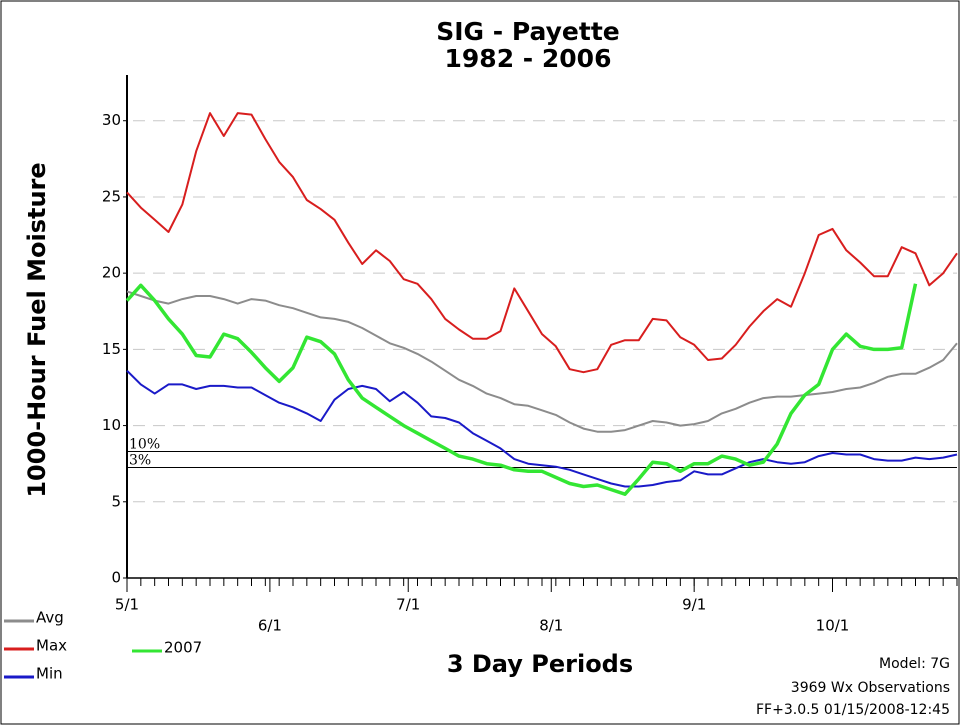  I want to click on y-tick-label: 5, so click(116, 501).